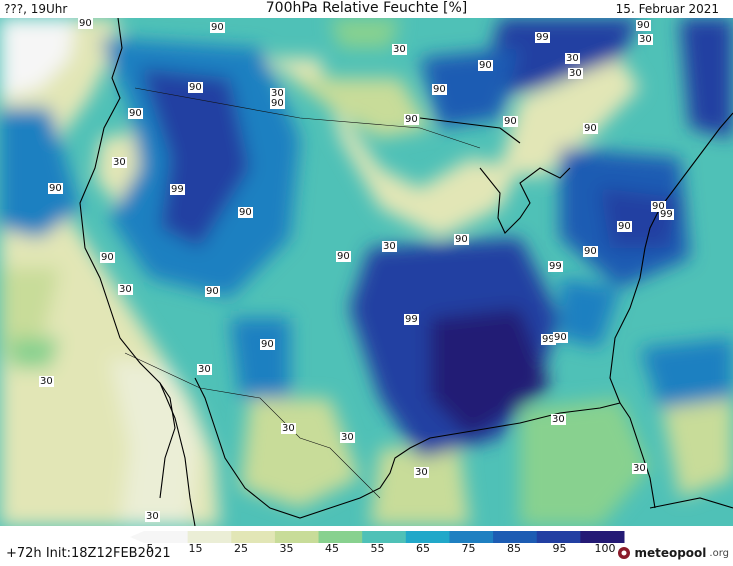 The height and width of the screenshot is (566, 733). I want to click on valid-date-label: 15. Februar 2021, so click(667, 9).